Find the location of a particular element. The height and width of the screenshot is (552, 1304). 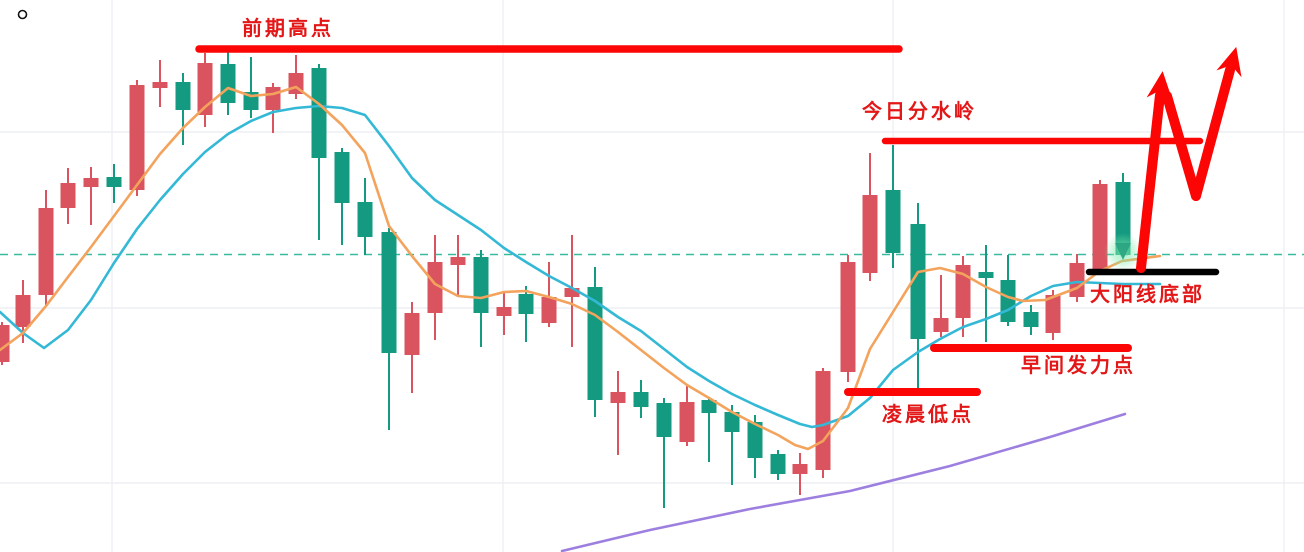

annotation-prev-high: 前期高点 is located at coordinates (288, 28).